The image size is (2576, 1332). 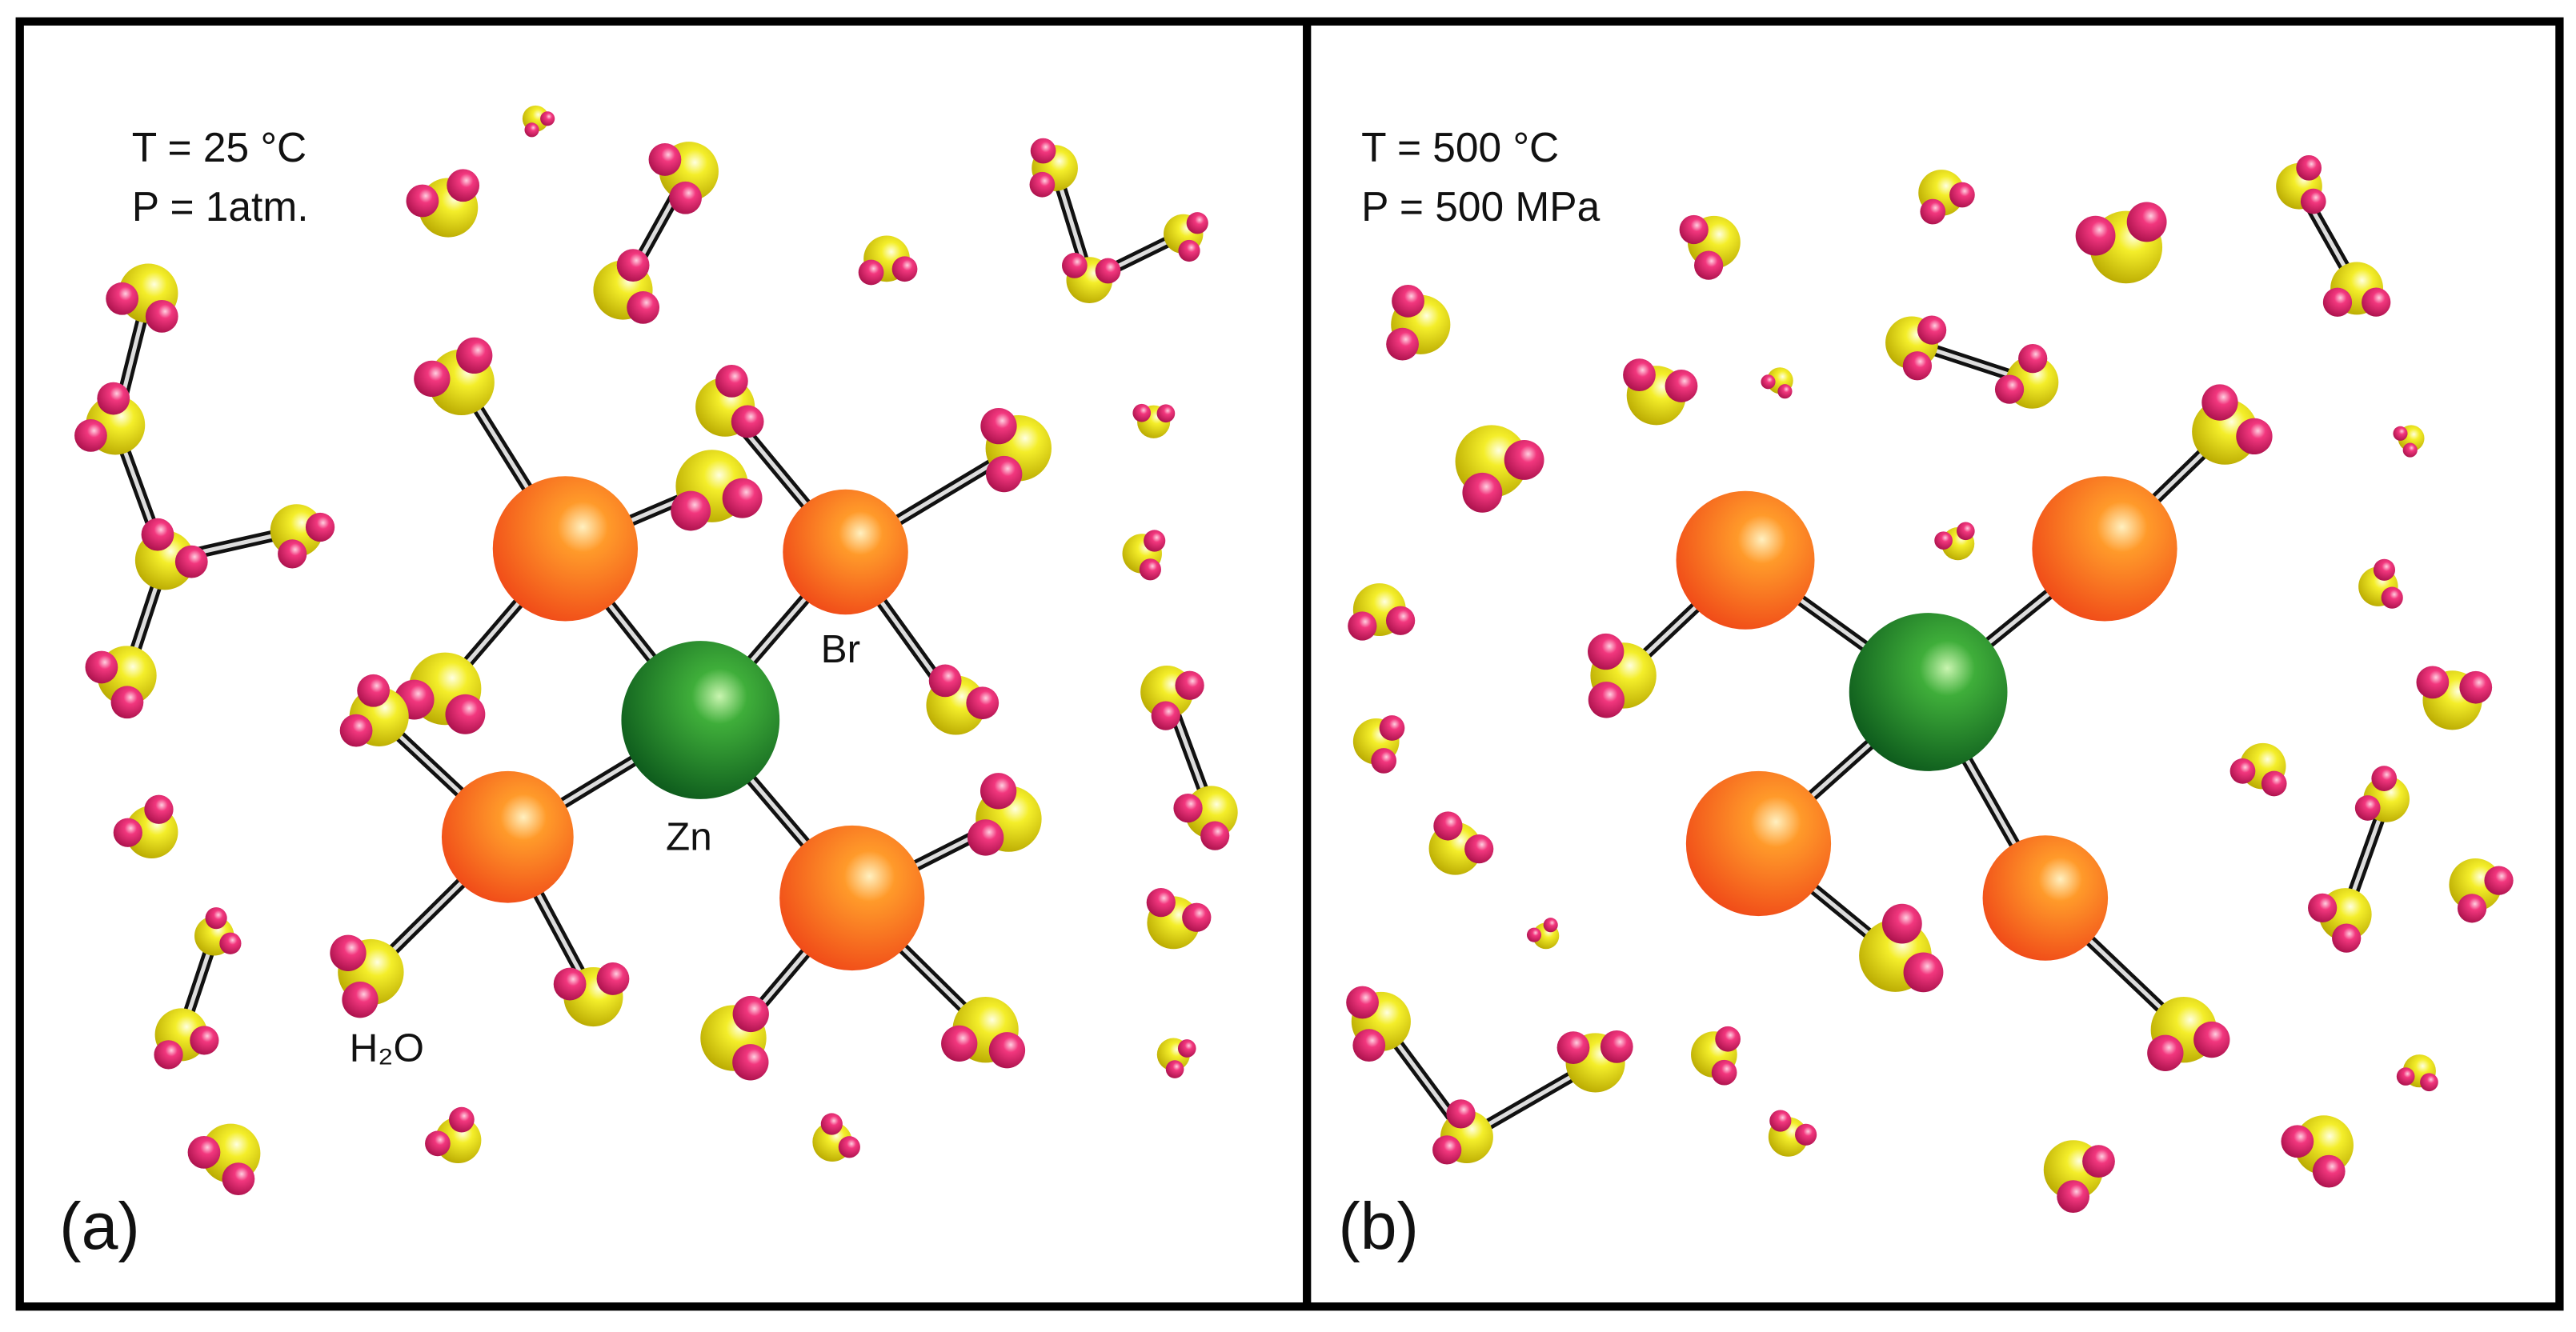 What do you see at coordinates (1460, 147) in the screenshot?
I see `condition-text: T = 500 °C` at bounding box center [1460, 147].